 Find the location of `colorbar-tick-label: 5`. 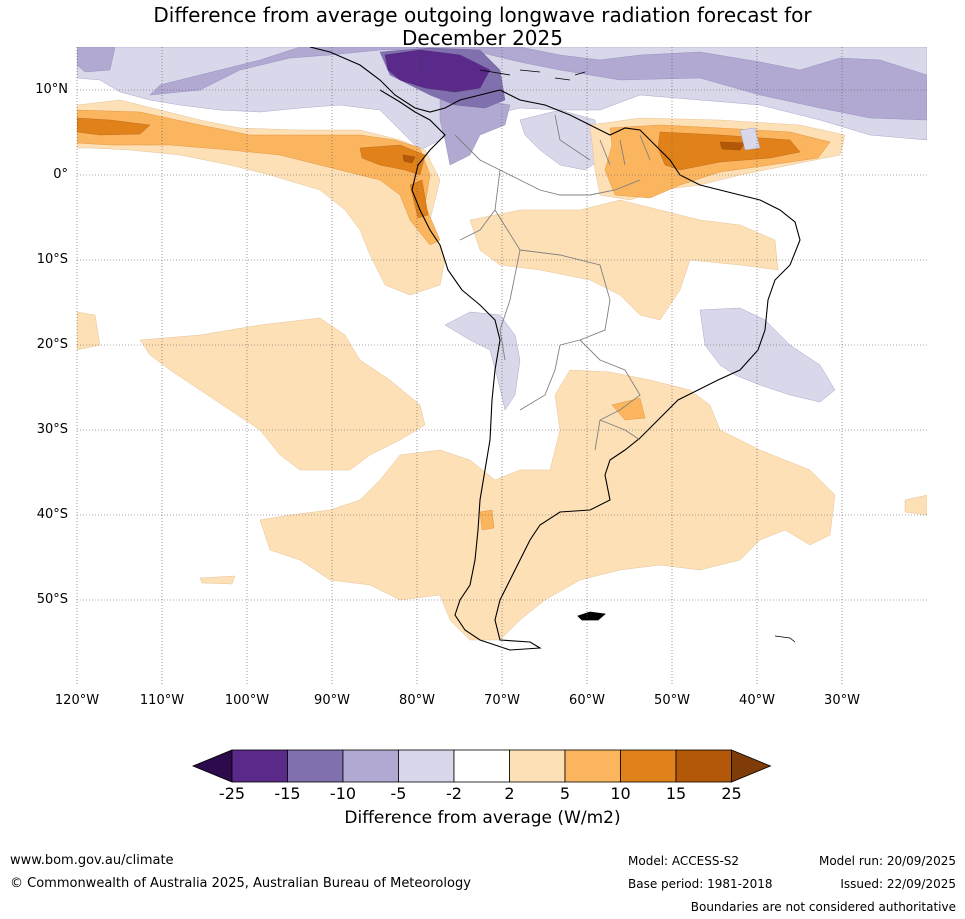

colorbar-tick-label: 5 is located at coordinates (565, 793).